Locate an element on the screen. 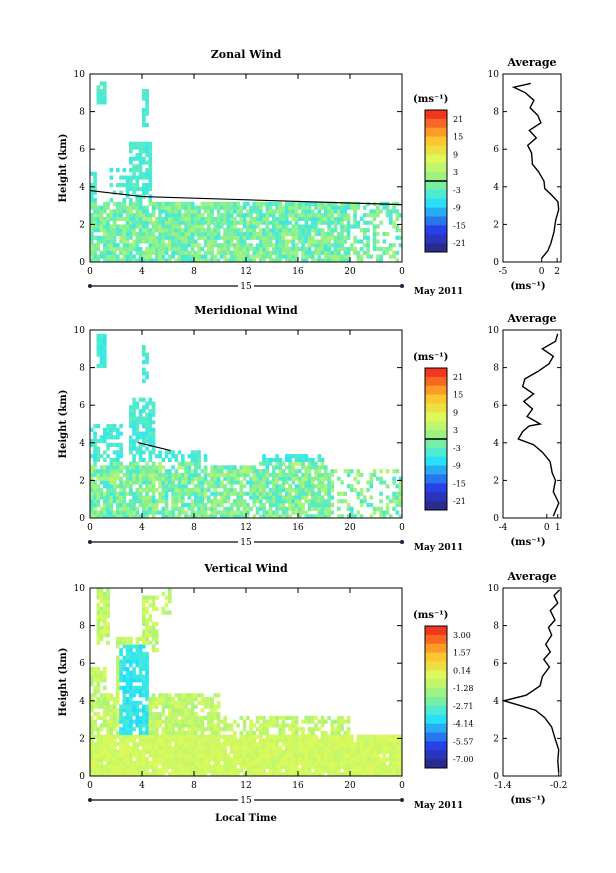 Image resolution: width=616 pixels, height=873 pixels. average-x-tick-label: -1.4 is located at coordinates (503, 786).